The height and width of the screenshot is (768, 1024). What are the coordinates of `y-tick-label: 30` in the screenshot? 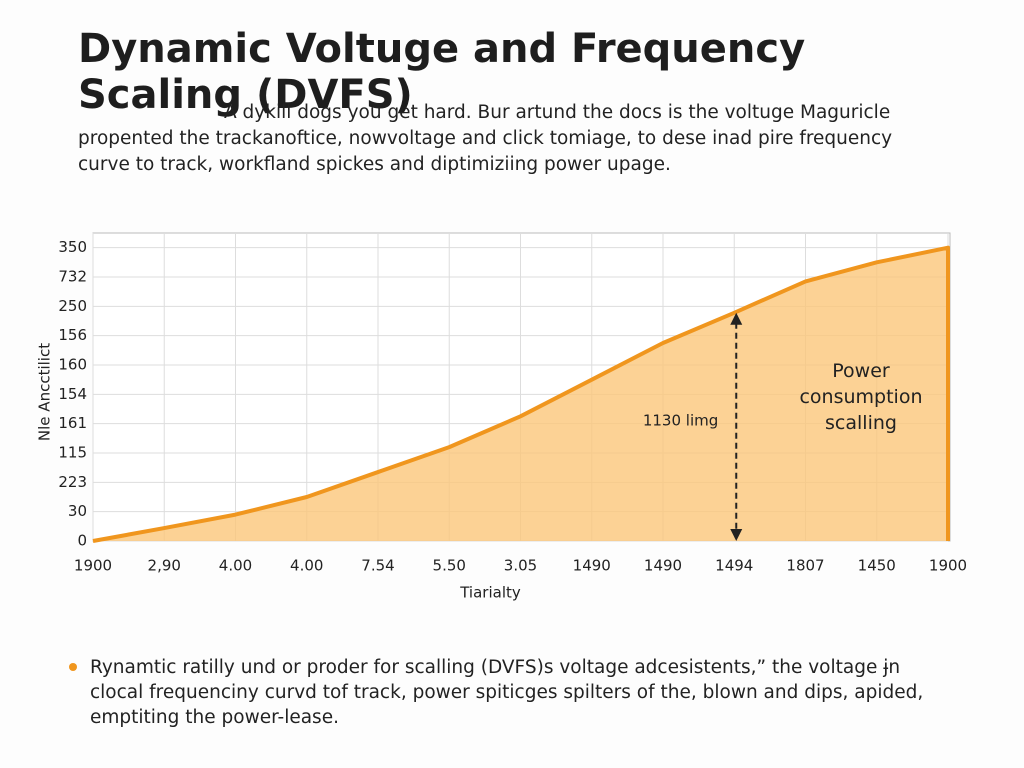 It's located at (77, 511).